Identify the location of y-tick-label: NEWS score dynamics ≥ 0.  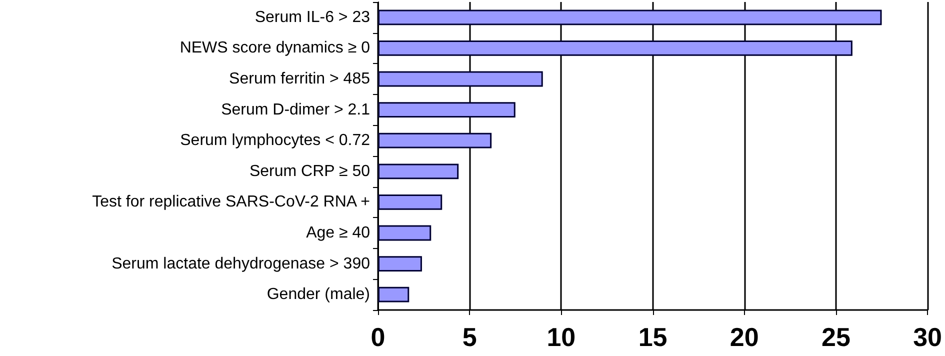
(275, 48).